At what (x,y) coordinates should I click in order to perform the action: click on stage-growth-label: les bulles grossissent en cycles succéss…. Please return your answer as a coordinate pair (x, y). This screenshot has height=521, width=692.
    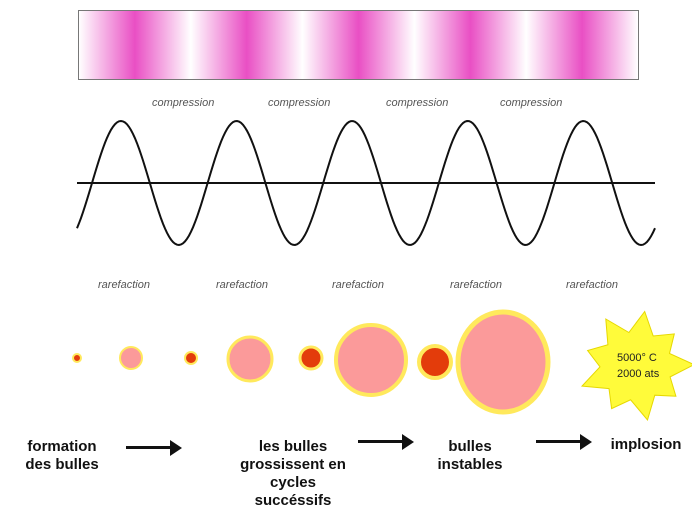
    Looking at the image, I should click on (293, 473).